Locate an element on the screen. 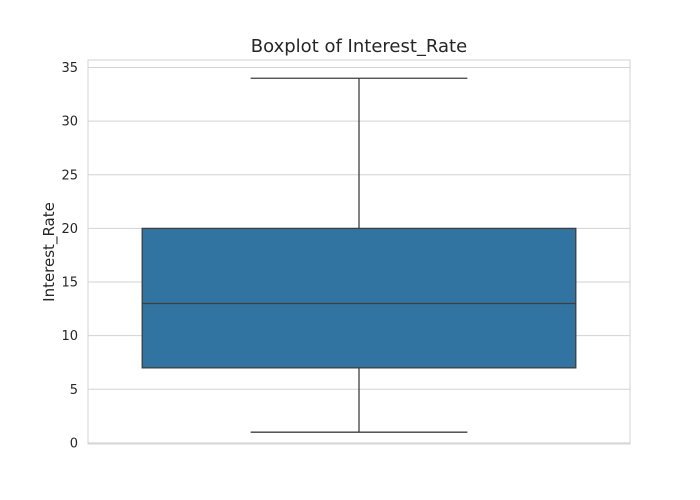 This screenshot has height=500, width=700. y-axis-ticks: 0 5 10 15 20 25 30 35 is located at coordinates (69, 256).